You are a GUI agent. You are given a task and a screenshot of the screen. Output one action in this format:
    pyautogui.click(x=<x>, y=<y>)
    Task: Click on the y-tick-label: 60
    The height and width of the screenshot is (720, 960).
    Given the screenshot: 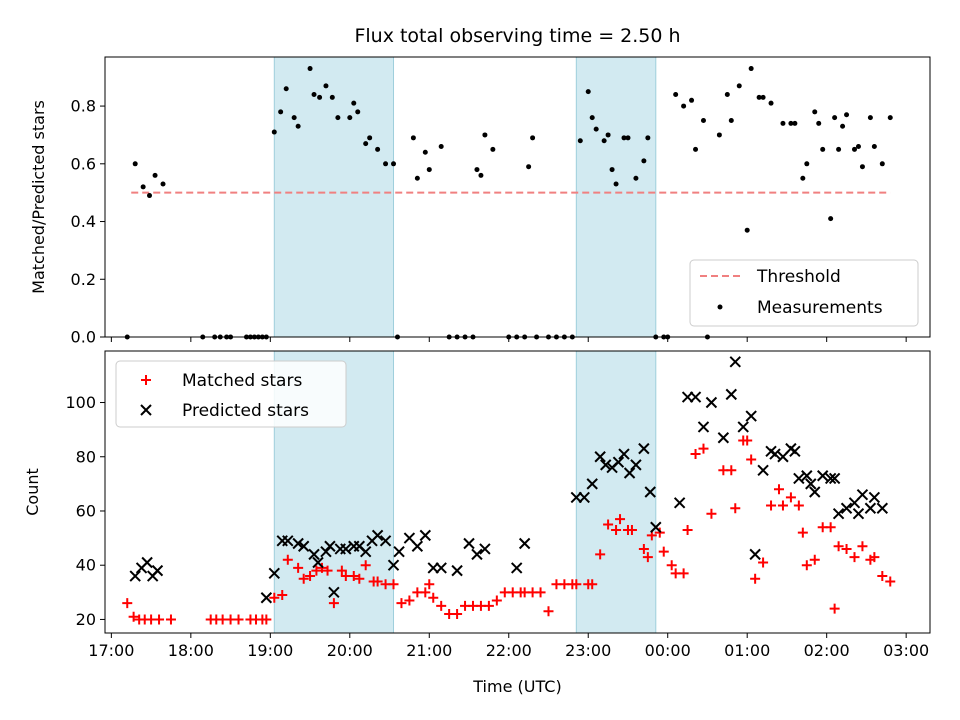 What is the action you would take?
    pyautogui.click(x=86, y=510)
    